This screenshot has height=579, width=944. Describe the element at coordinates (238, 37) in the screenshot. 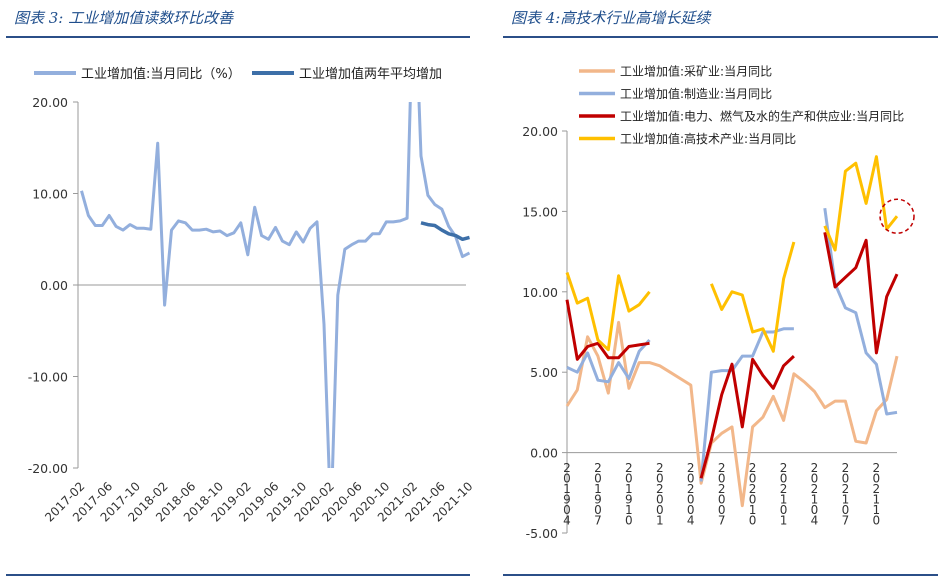

I see `left-title-rule` at that location.